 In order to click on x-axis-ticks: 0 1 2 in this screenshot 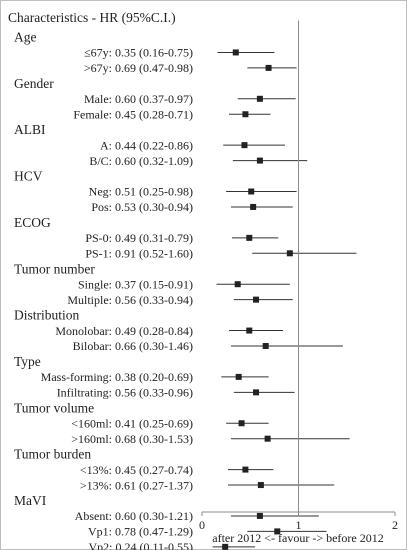, I will do `click(298, 522)`.